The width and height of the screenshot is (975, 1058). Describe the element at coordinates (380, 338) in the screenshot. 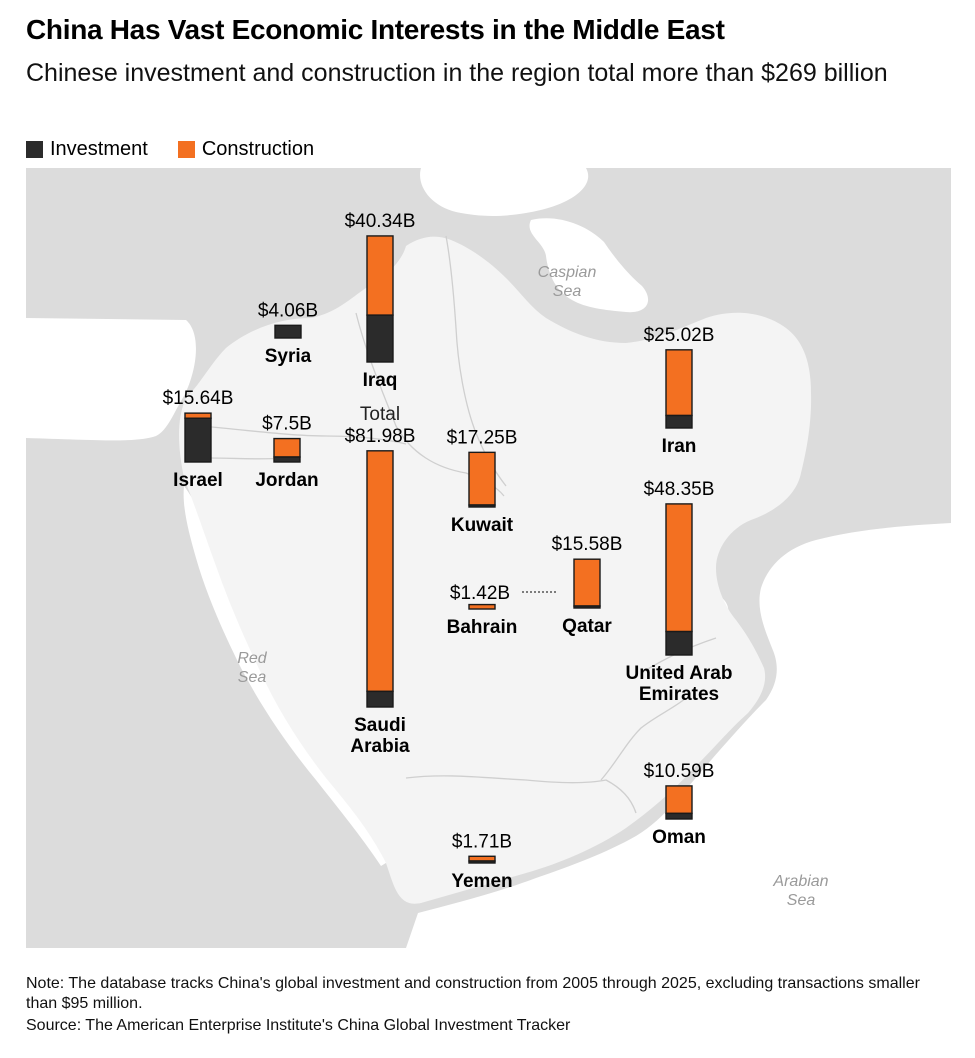

I see `bar-investment-iraq` at that location.